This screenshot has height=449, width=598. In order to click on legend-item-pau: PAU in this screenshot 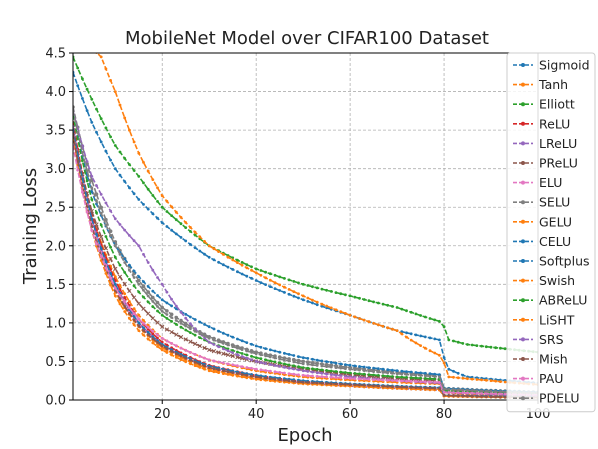, I will do `click(538, 378)`.